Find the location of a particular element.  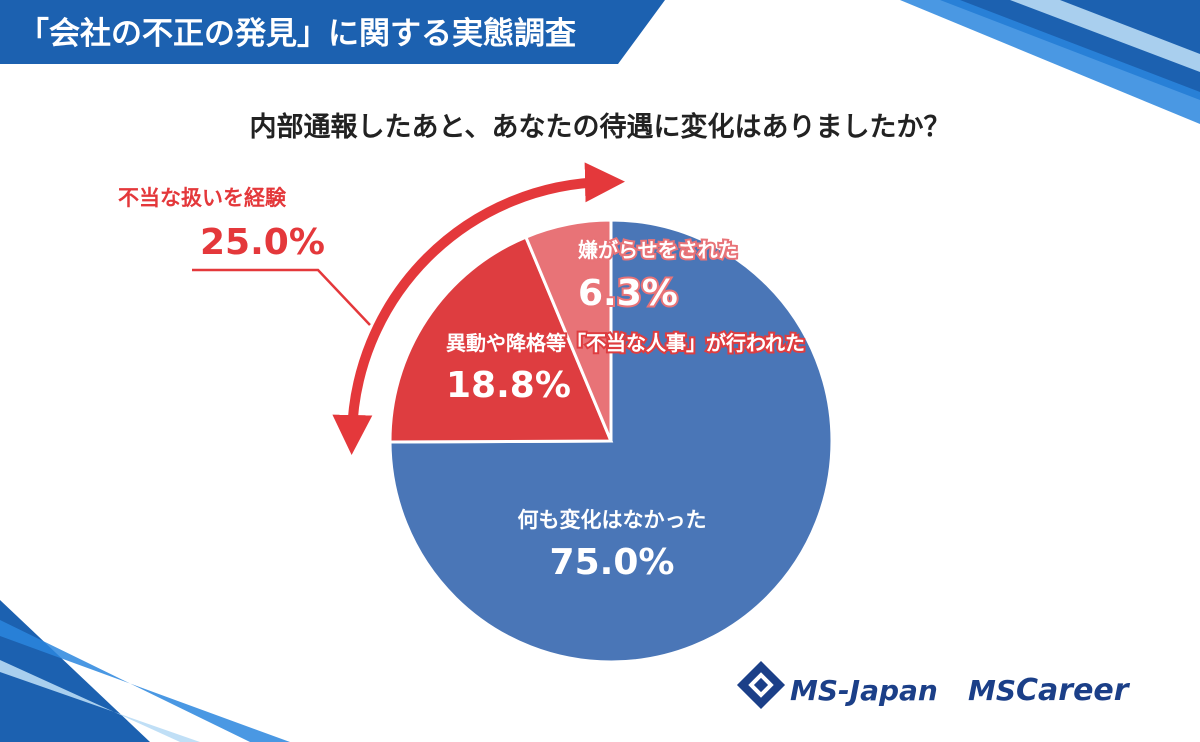

diamond-logo-icon is located at coordinates (761, 685).